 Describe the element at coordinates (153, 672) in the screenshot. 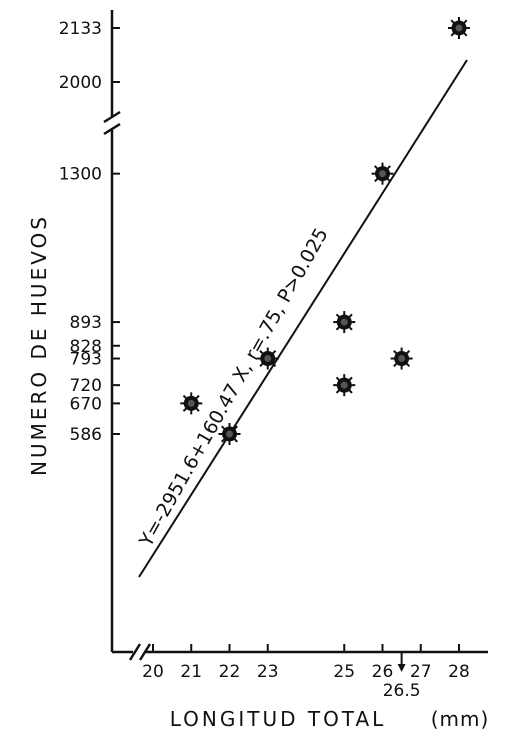

I see `x-tick-label: 20` at that location.